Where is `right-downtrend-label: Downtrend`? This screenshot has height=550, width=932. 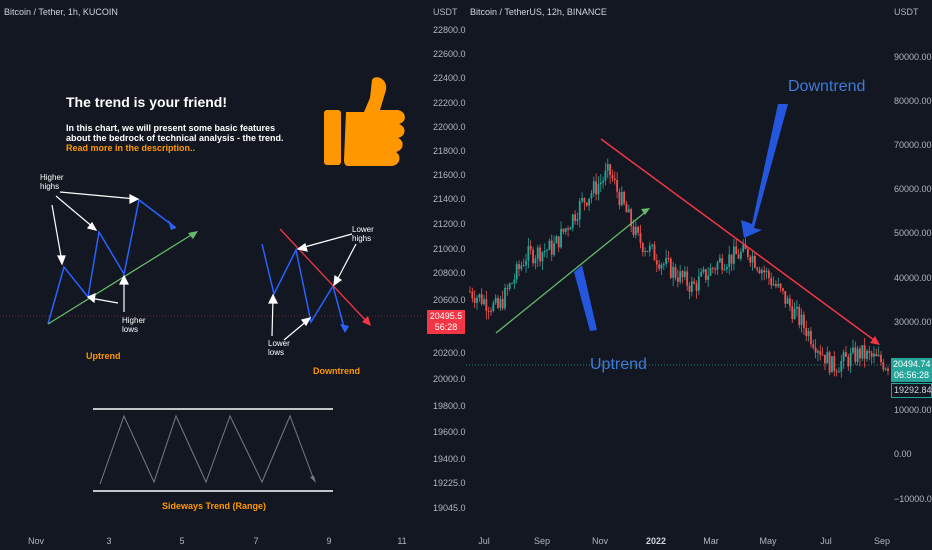
right-downtrend-label: Downtrend is located at coordinates (827, 86).